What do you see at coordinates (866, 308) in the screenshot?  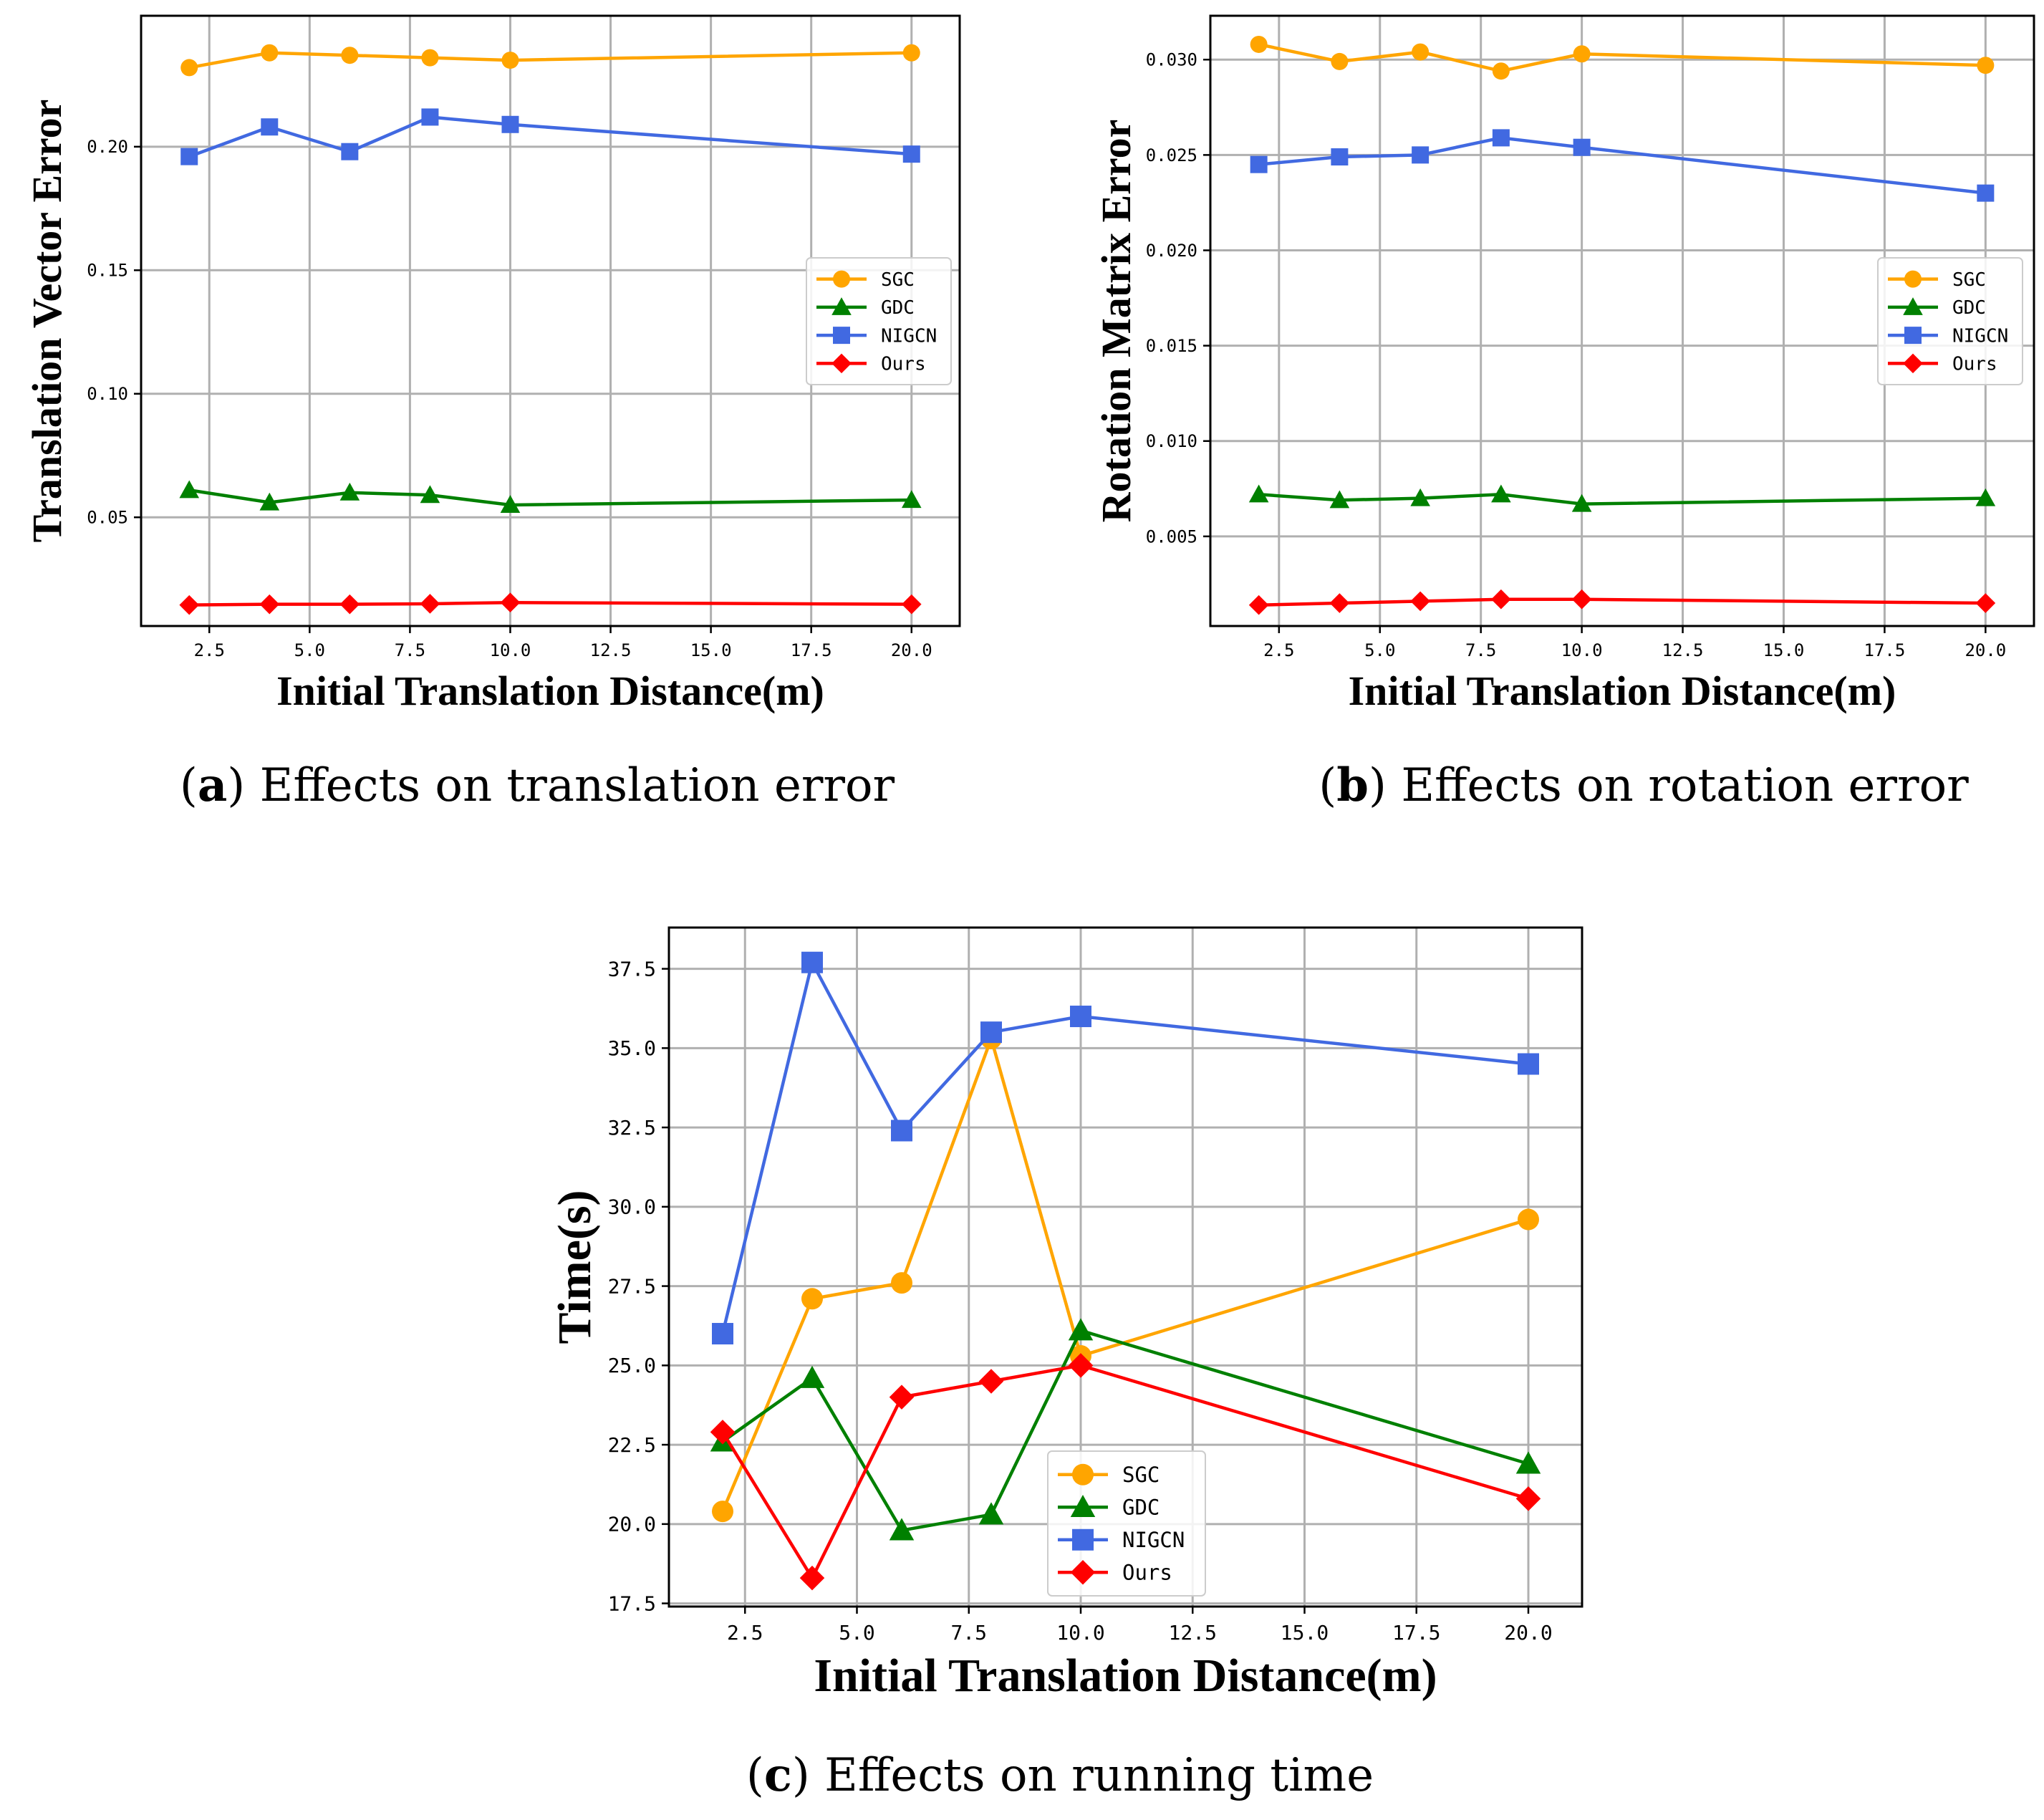 I see `legend-item-gdc: GDC` at bounding box center [866, 308].